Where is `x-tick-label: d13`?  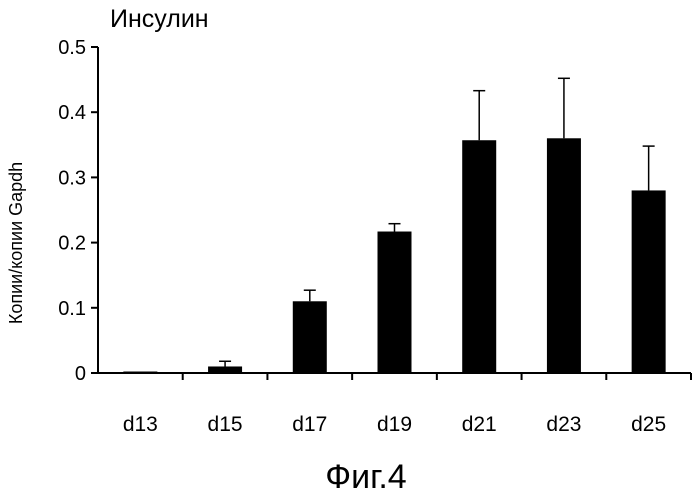
x-tick-label: d13 is located at coordinates (140, 424).